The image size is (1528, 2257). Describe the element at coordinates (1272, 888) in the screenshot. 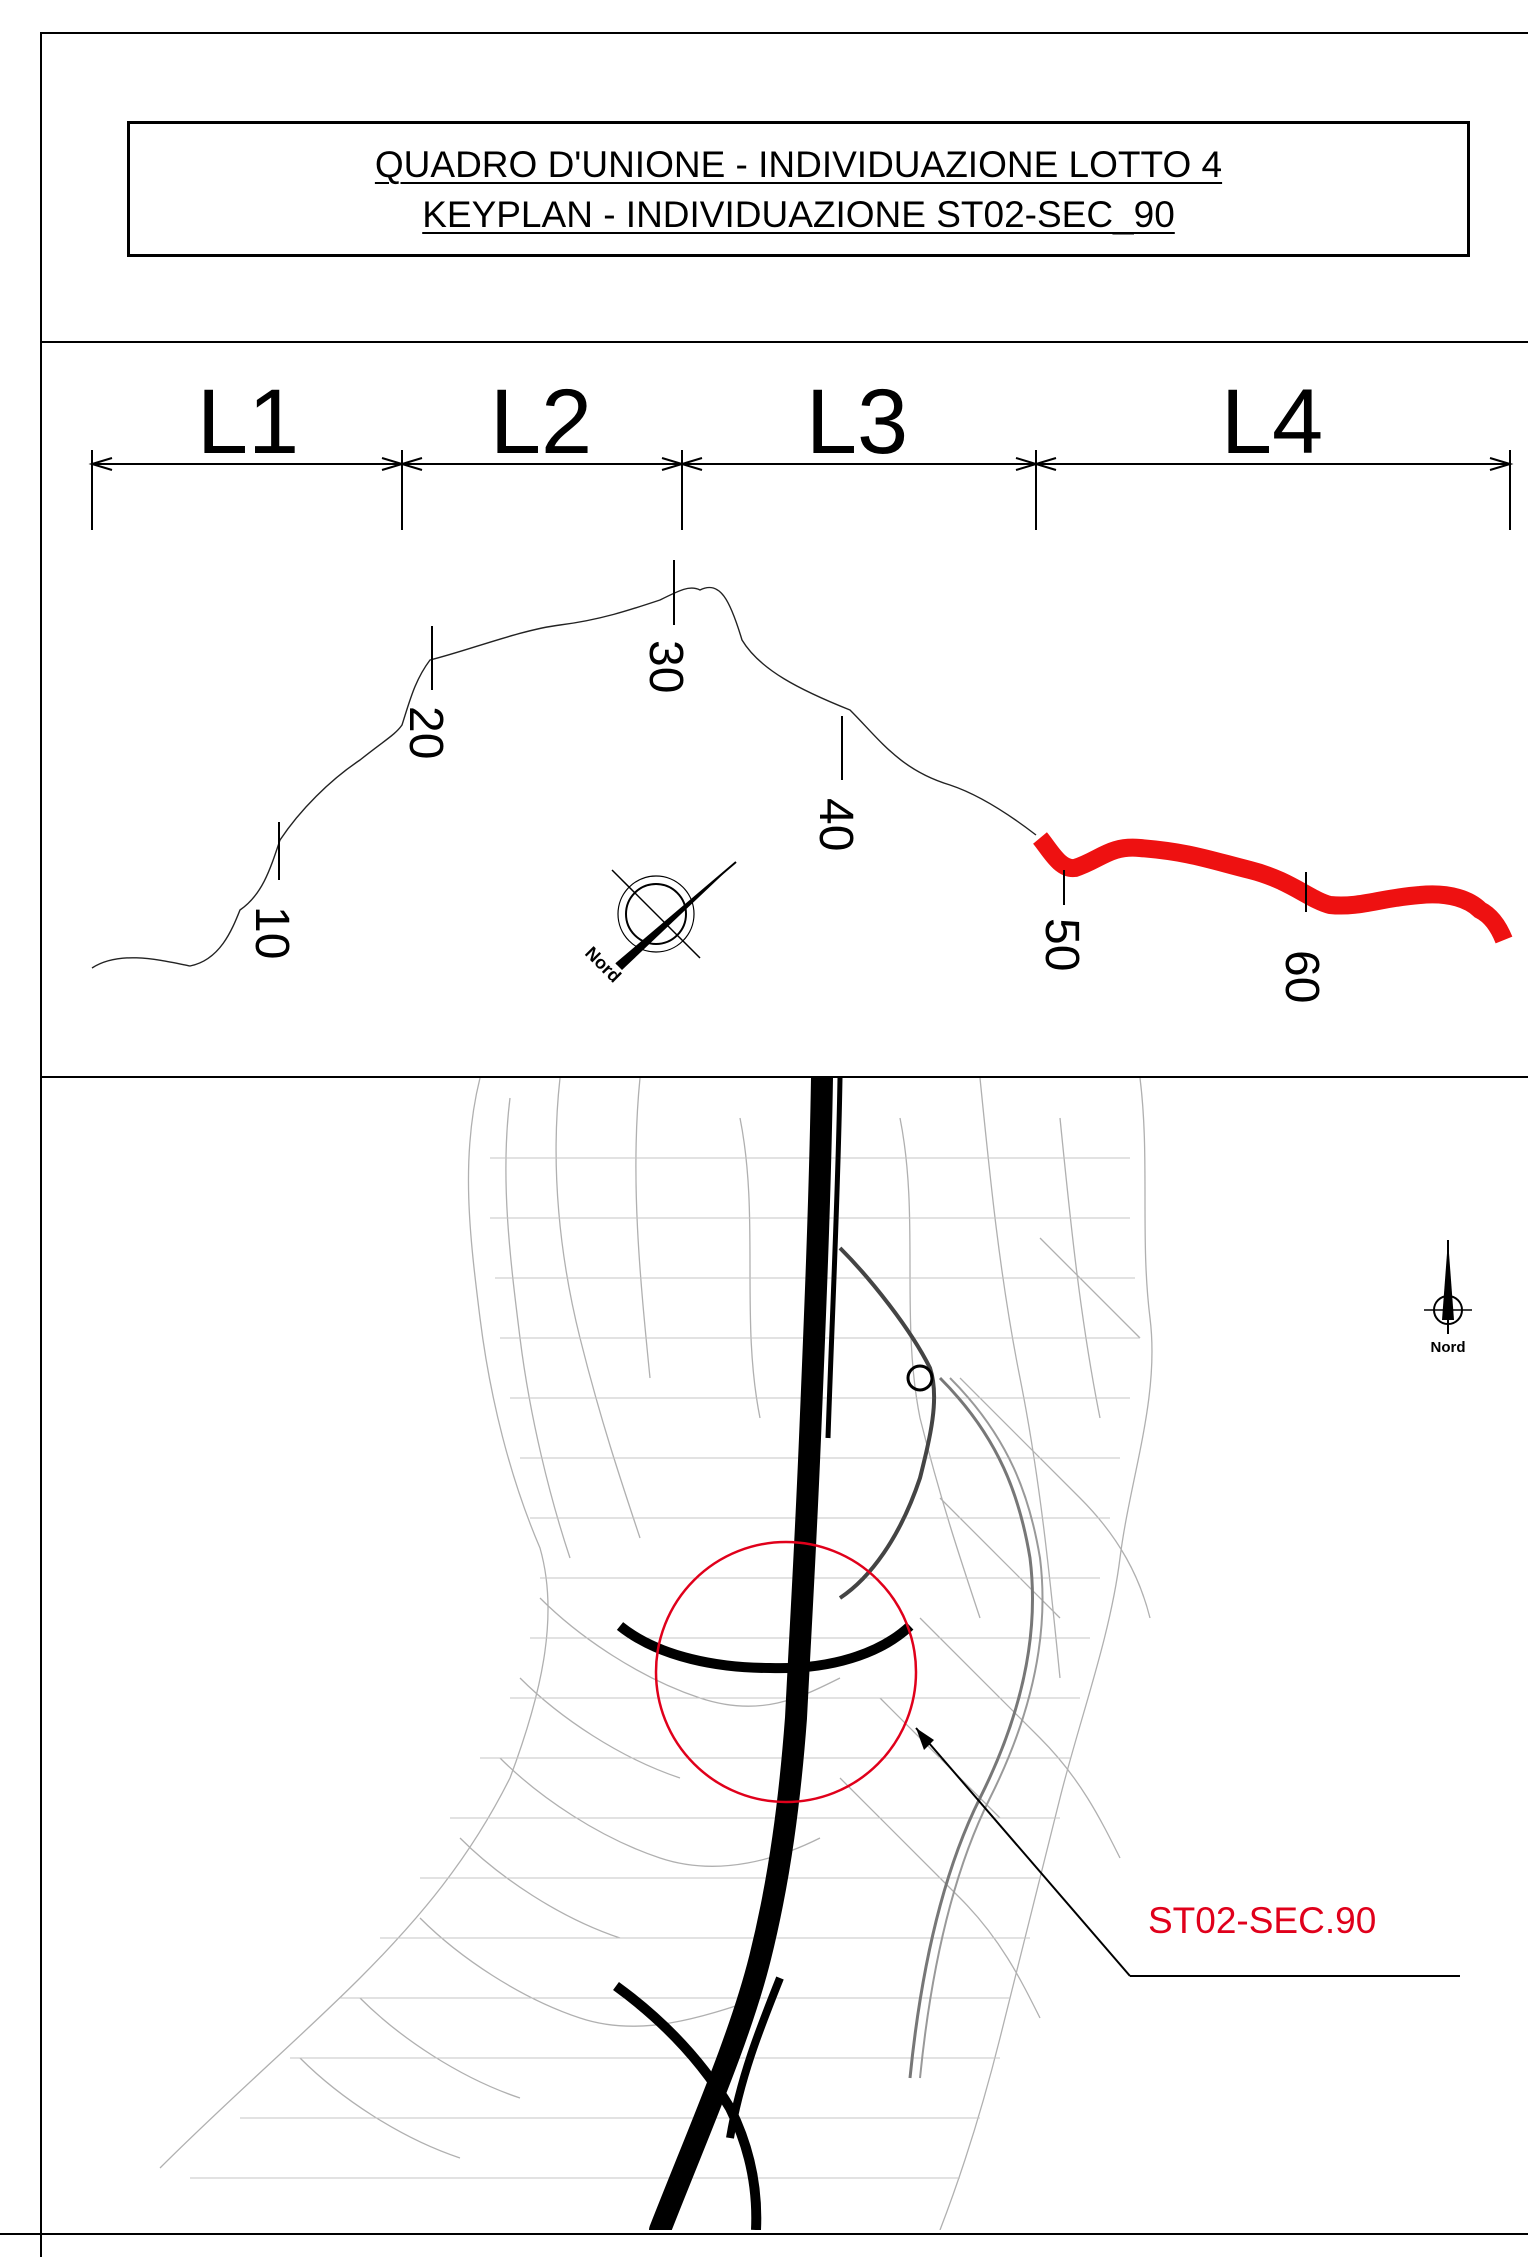

I see `lotto4-route` at that location.